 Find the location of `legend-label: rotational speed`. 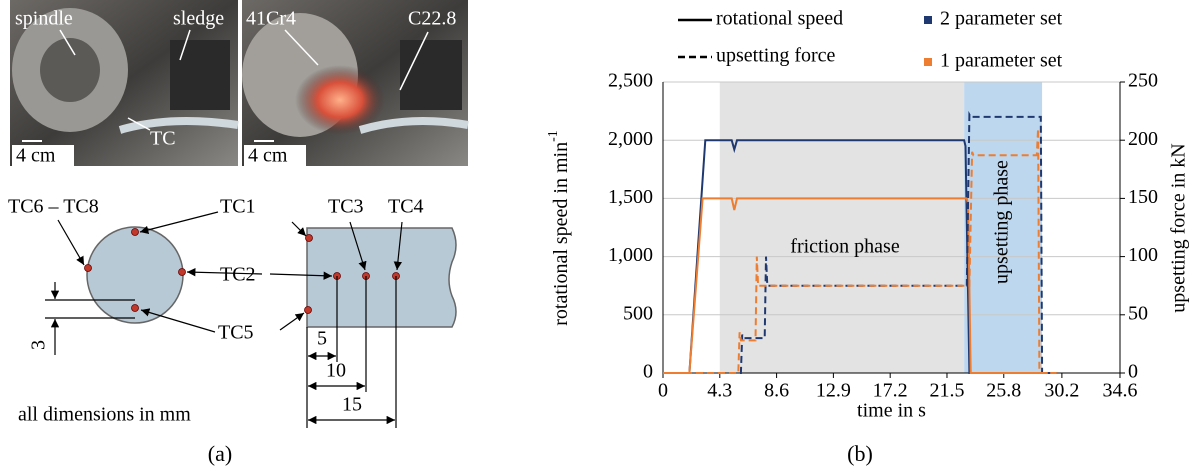

legend-label: rotational speed is located at coordinates (779, 19).